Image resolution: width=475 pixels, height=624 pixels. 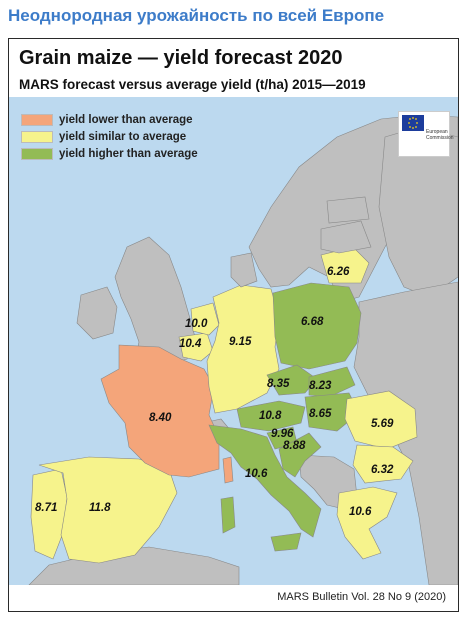 I want to click on region-bulgaria, so click(x=383, y=464).